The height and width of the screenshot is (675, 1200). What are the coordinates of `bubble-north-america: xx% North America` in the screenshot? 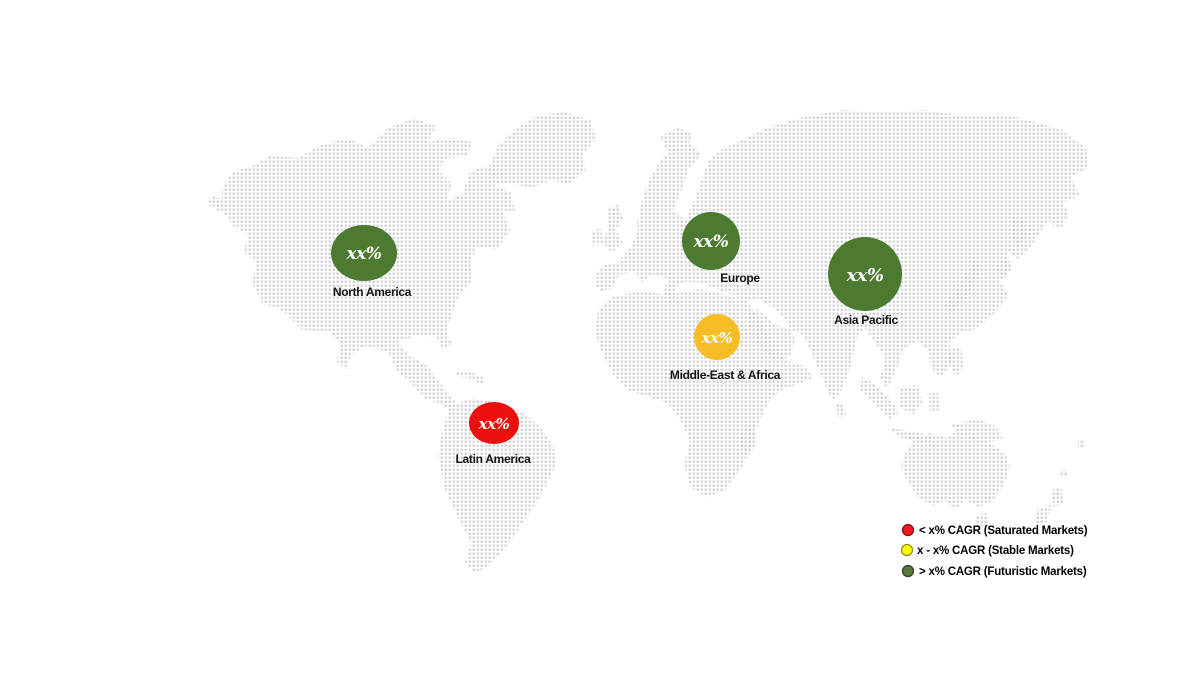 It's located at (371, 262).